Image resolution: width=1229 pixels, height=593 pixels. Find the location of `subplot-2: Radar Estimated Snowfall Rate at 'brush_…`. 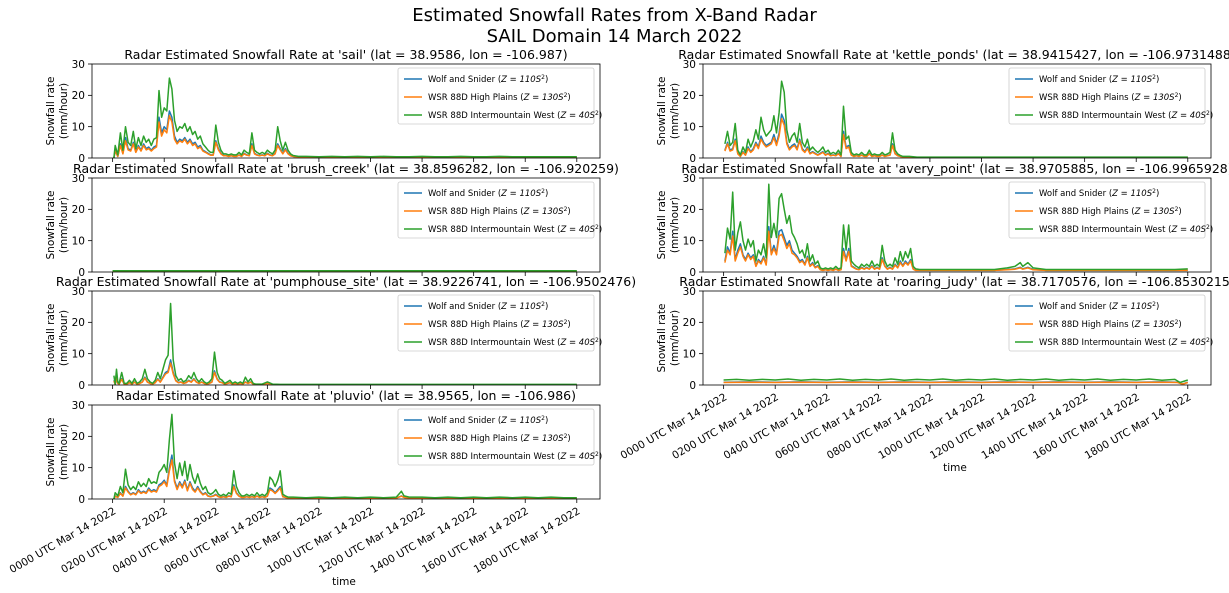

subplot-2: Radar Estimated Snowfall Rate at 'brush_… is located at coordinates (332, 220).